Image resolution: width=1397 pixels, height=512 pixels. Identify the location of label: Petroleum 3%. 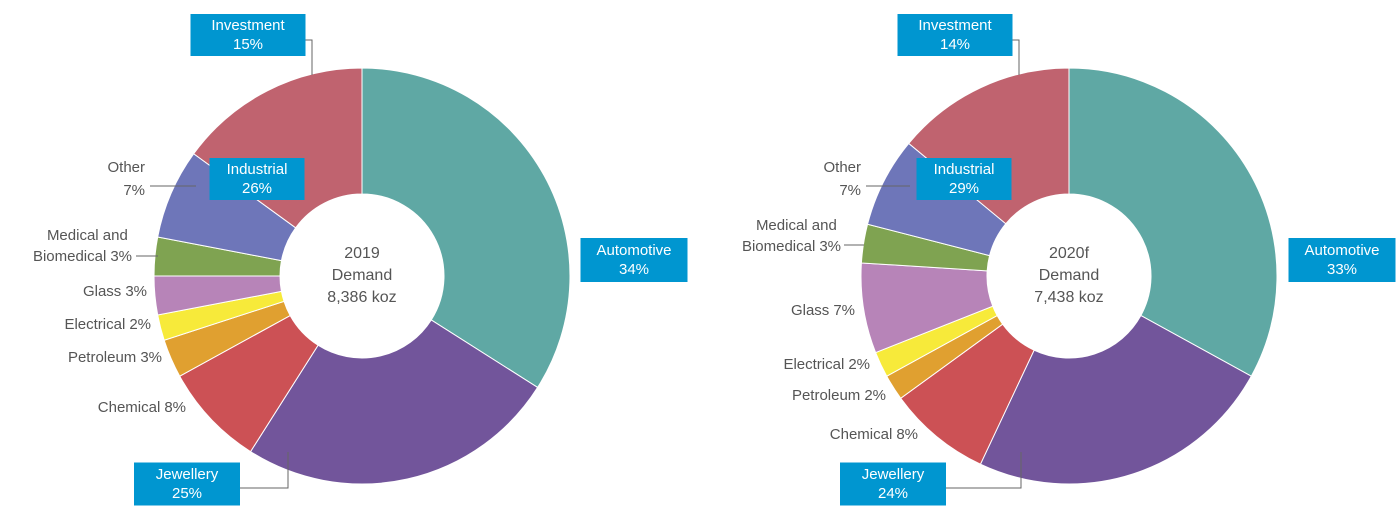
(115, 357).